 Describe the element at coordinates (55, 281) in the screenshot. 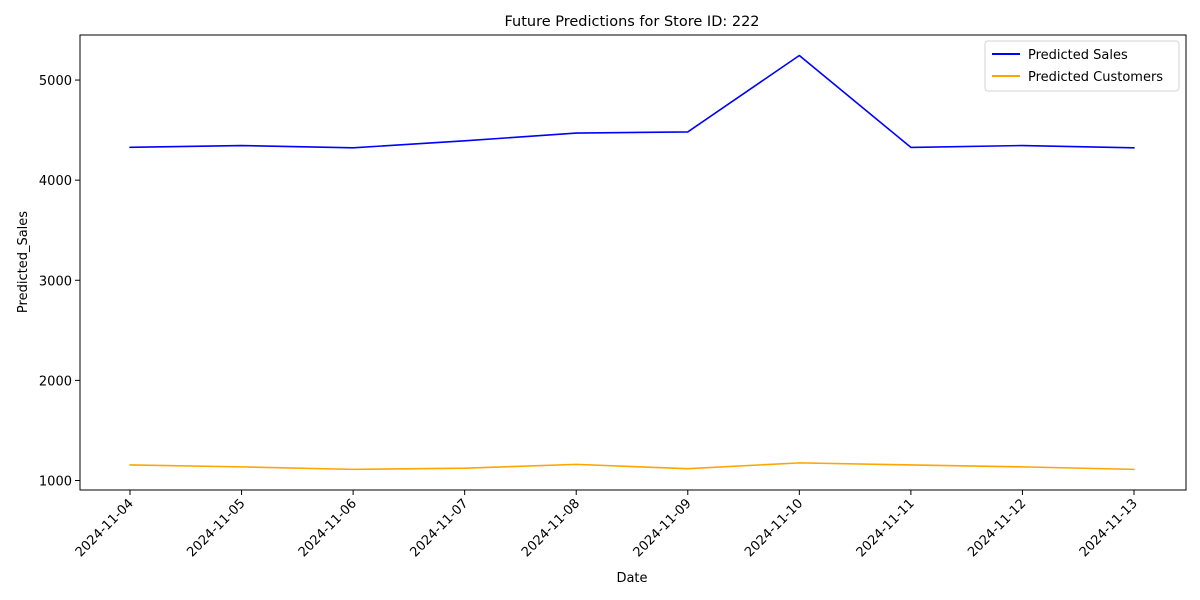

I see `y-tick-label-3000: 3000` at that location.